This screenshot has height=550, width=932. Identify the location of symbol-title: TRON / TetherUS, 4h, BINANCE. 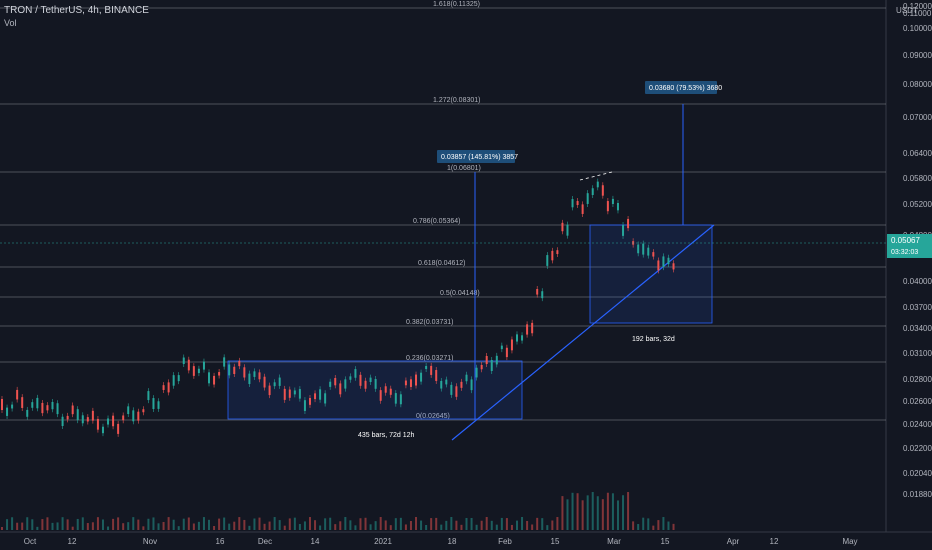
(76, 10).